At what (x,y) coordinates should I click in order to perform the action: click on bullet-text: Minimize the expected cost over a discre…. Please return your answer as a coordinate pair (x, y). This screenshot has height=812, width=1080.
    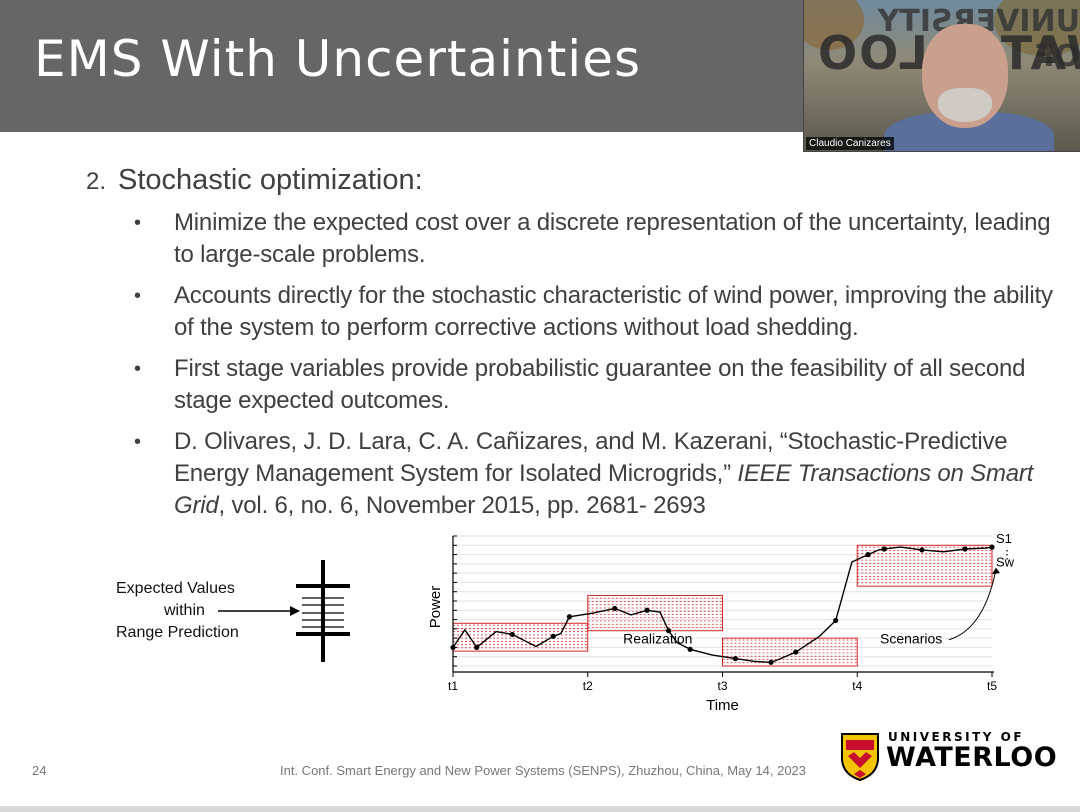
    Looking at the image, I should click on (612, 238).